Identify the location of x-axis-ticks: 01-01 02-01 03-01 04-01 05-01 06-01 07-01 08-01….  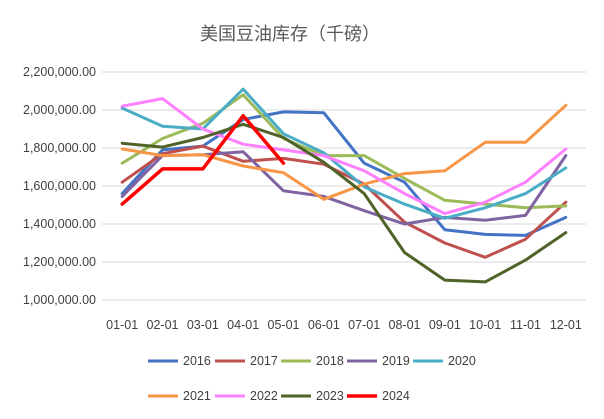
(344, 325).